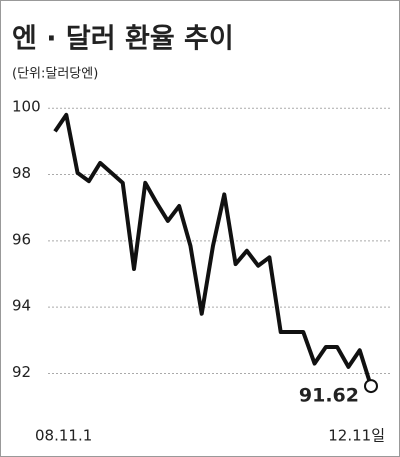 Image resolution: width=400 pixels, height=457 pixels. What do you see at coordinates (356, 436) in the screenshot?
I see `x-tick-label: 12.11일` at bounding box center [356, 436].